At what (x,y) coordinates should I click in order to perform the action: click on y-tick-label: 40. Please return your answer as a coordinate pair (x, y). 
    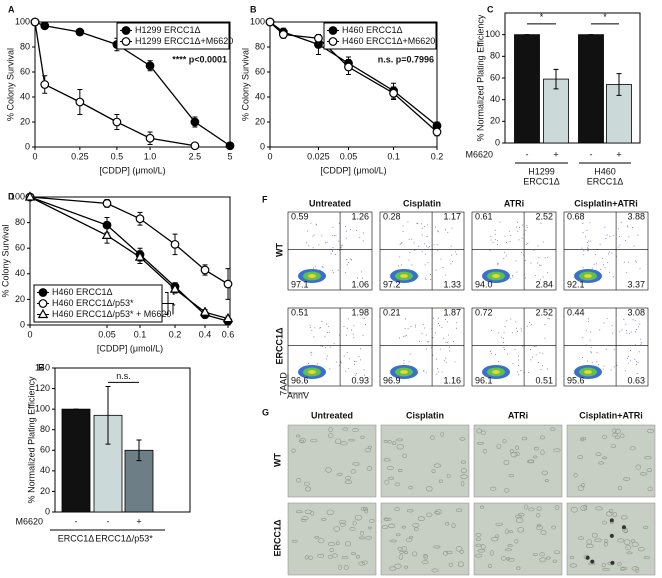
    Looking at the image, I should click on (260, 96).